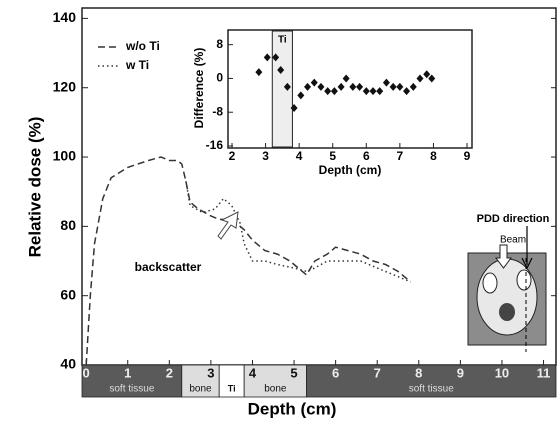 This screenshot has height=423, width=557. I want to click on inset-y-tick-label: -8, so click(217, 111).